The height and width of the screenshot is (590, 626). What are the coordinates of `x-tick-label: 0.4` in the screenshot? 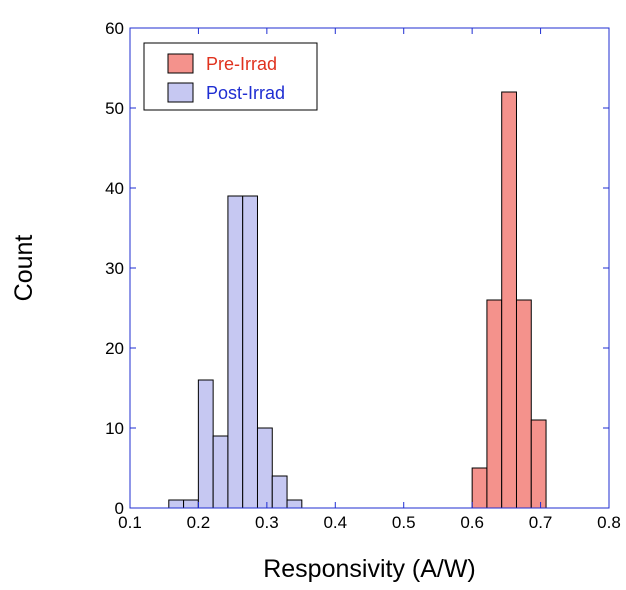 It's located at (335, 522).